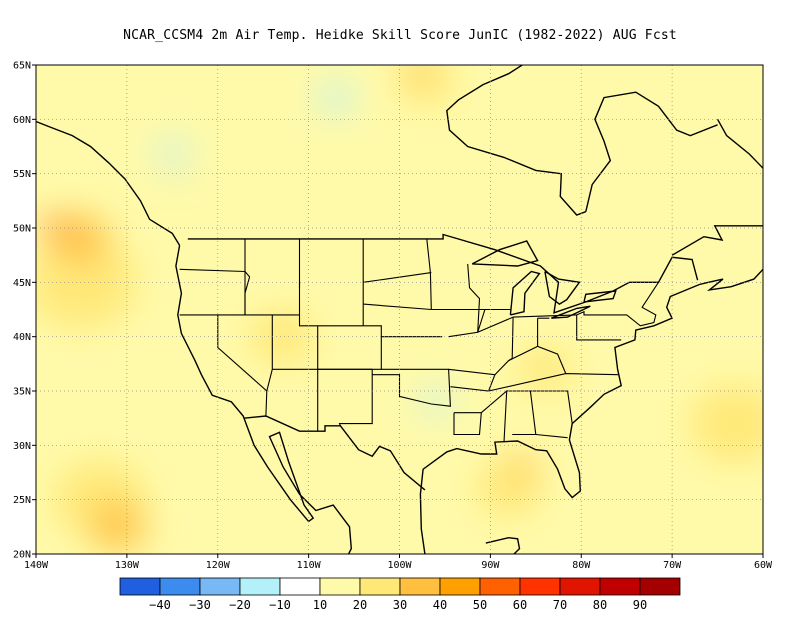 The image size is (800, 618). What do you see at coordinates (22, 392) in the screenshot?
I see `lat-tick-label: 35N` at bounding box center [22, 392].